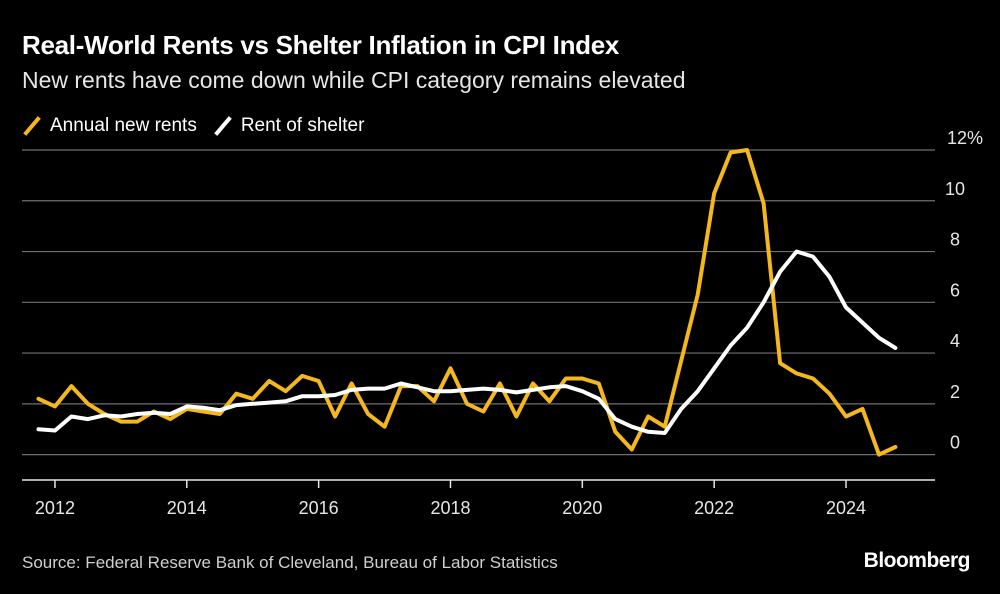 The image size is (1000, 594). What do you see at coordinates (714, 508) in the screenshot?
I see `x-tick-label-2022: 2022` at bounding box center [714, 508].